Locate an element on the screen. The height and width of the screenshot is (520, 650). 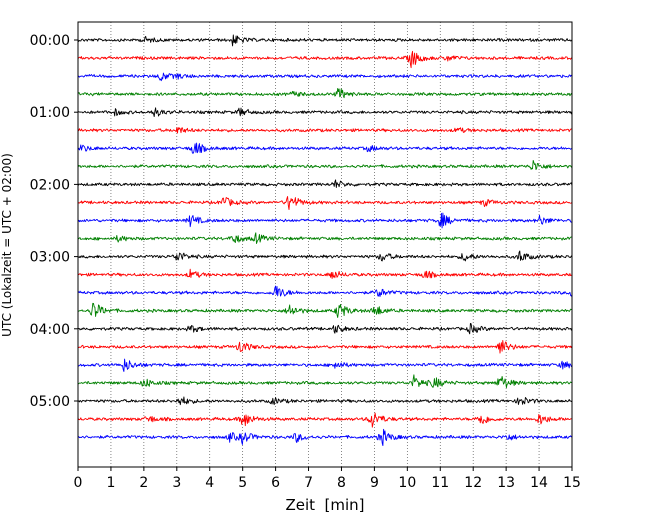
x-tick-label-6: 6 is located at coordinates (275, 483).